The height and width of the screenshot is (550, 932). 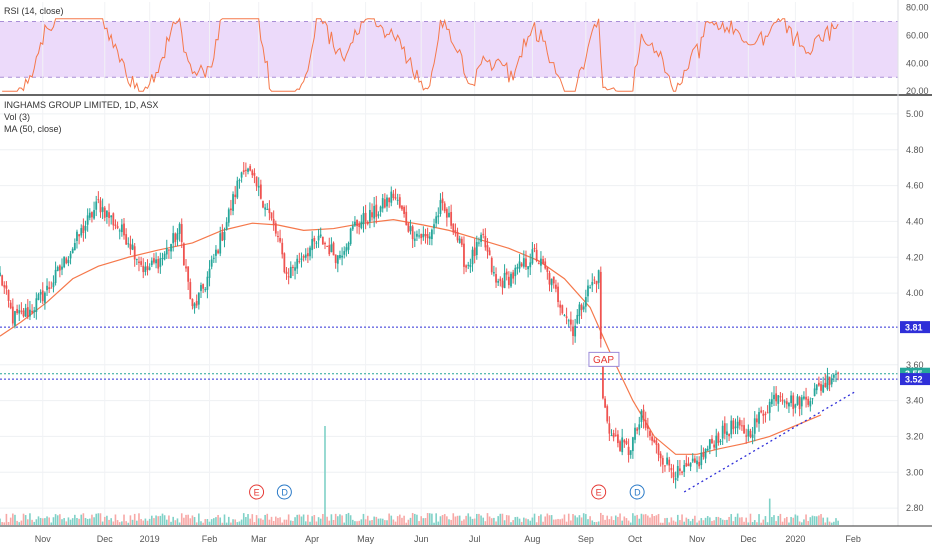 I want to click on price-tick-label: 4.60, so click(x=915, y=186).